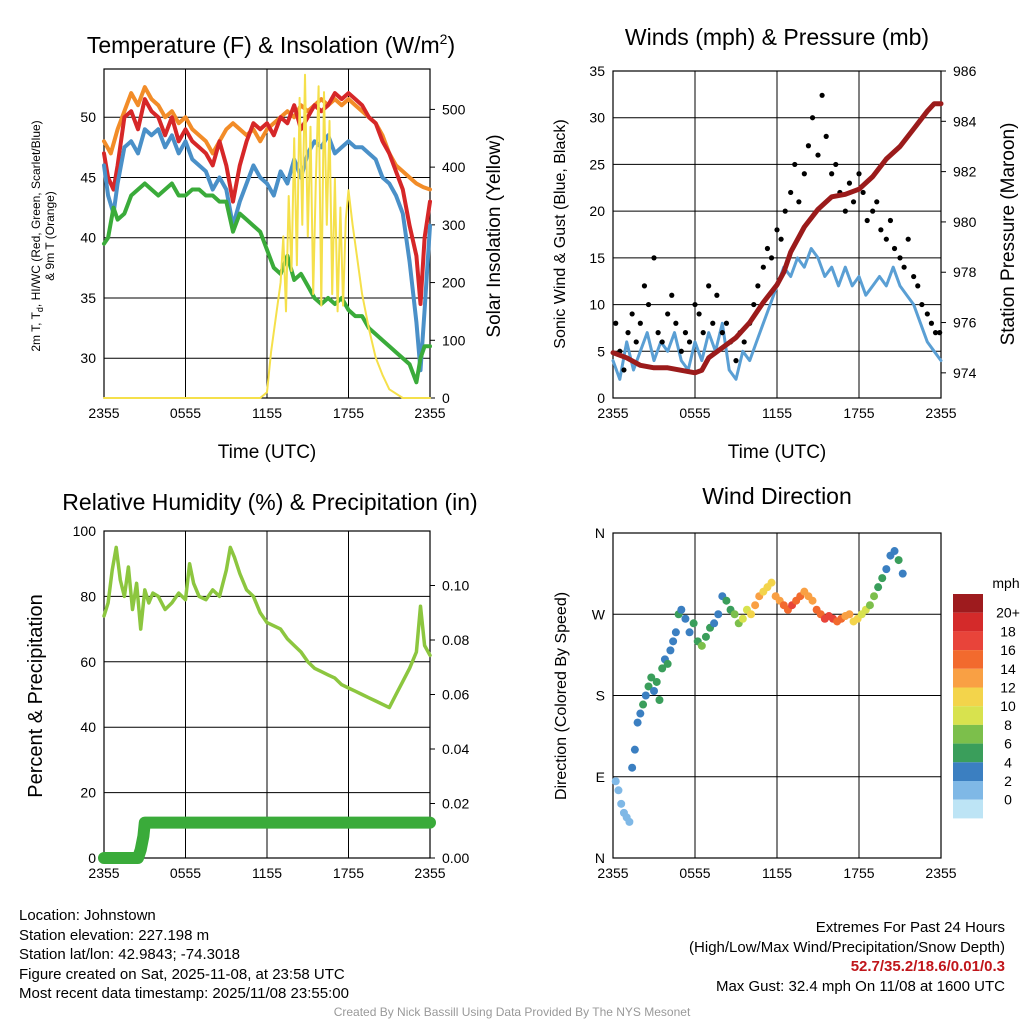 This screenshot has width=1024, height=1024. What do you see at coordinates (36, 213) in the screenshot?
I see `ylabel-rest: , HI/WC (Red, Green, Scarlet/Blue)` at bounding box center [36, 213].